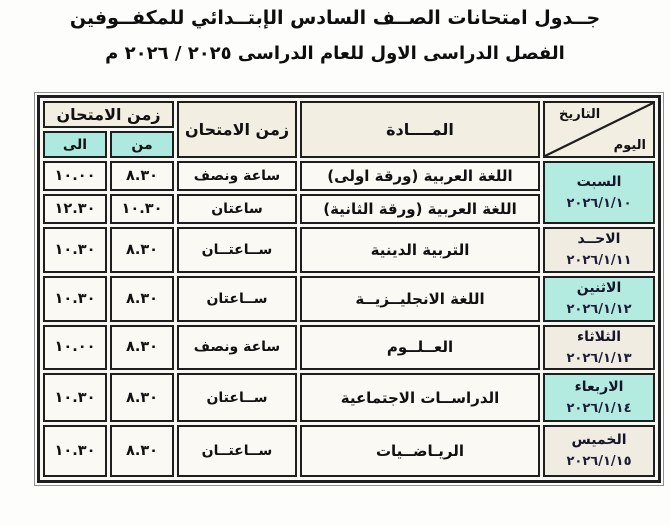 The width and height of the screenshot is (670, 525). Describe the element at coordinates (599, 358) in the screenshot. I see `day-date: ٢٠٢٦/١/١٣` at that location.